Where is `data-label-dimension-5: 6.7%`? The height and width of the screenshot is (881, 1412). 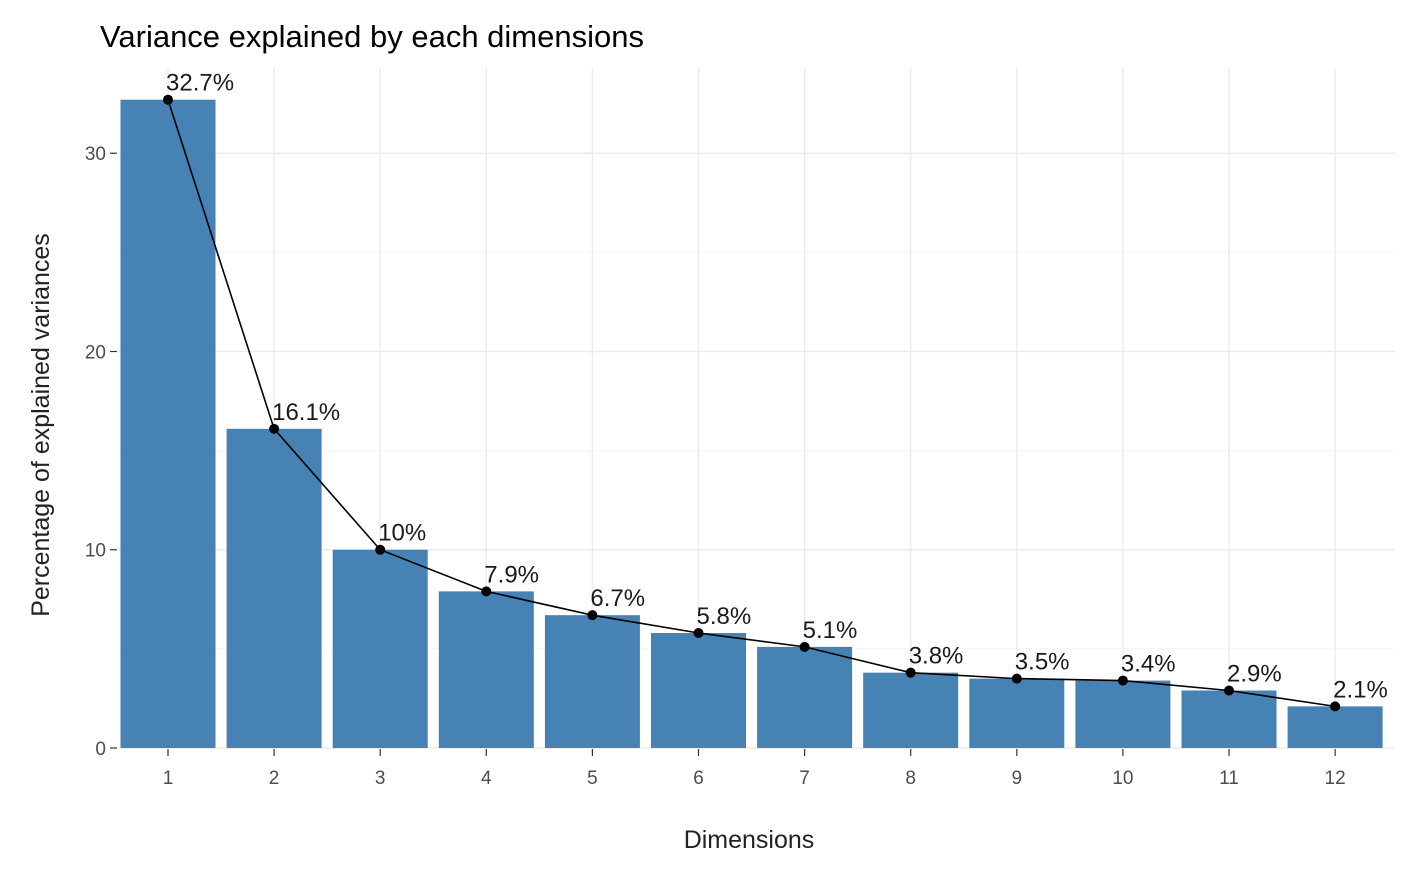 data-label-dimension-5: 6.7% is located at coordinates (617, 598).